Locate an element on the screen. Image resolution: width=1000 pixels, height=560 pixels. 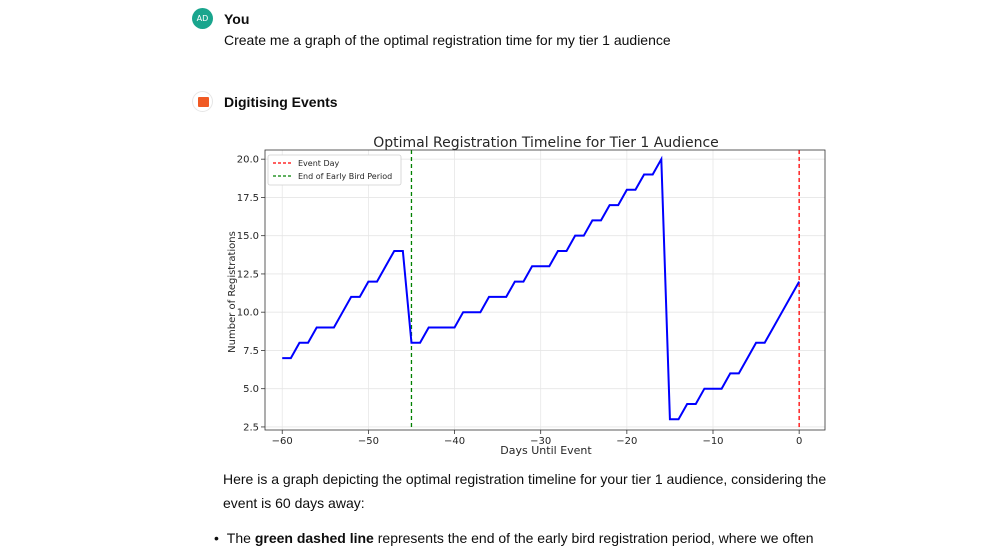
x-tick-label: −50 is located at coordinates (368, 441).